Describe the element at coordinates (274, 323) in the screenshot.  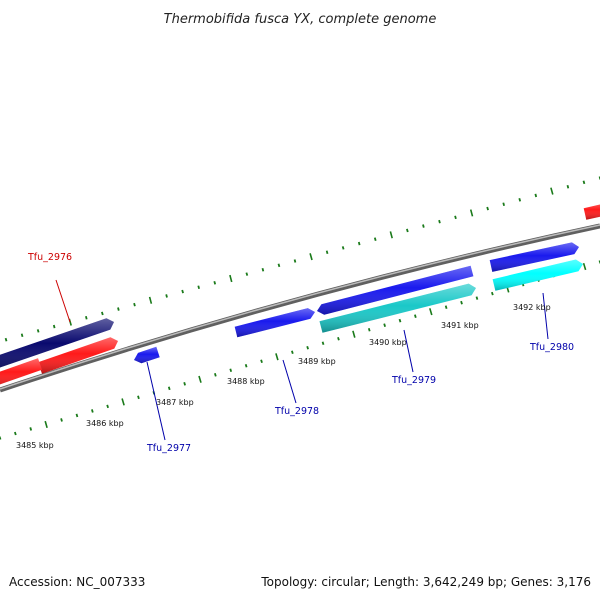
I see `gene-arrow-tfu-2978-shade` at that location.